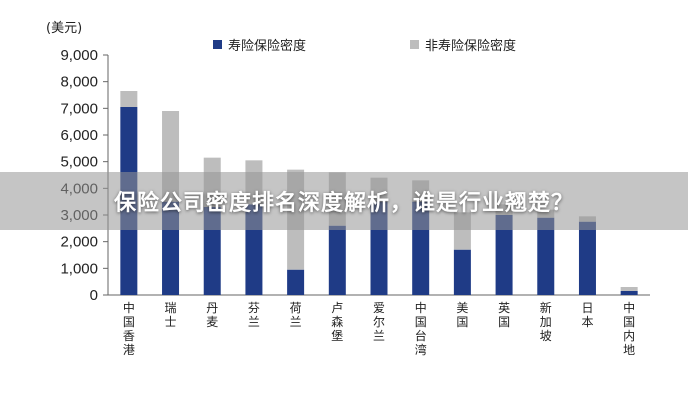 Image resolution: width=688 pixels, height=400 pixels. I want to click on legend: 寿险保险密度 非寿险保险密度, so click(364, 46).